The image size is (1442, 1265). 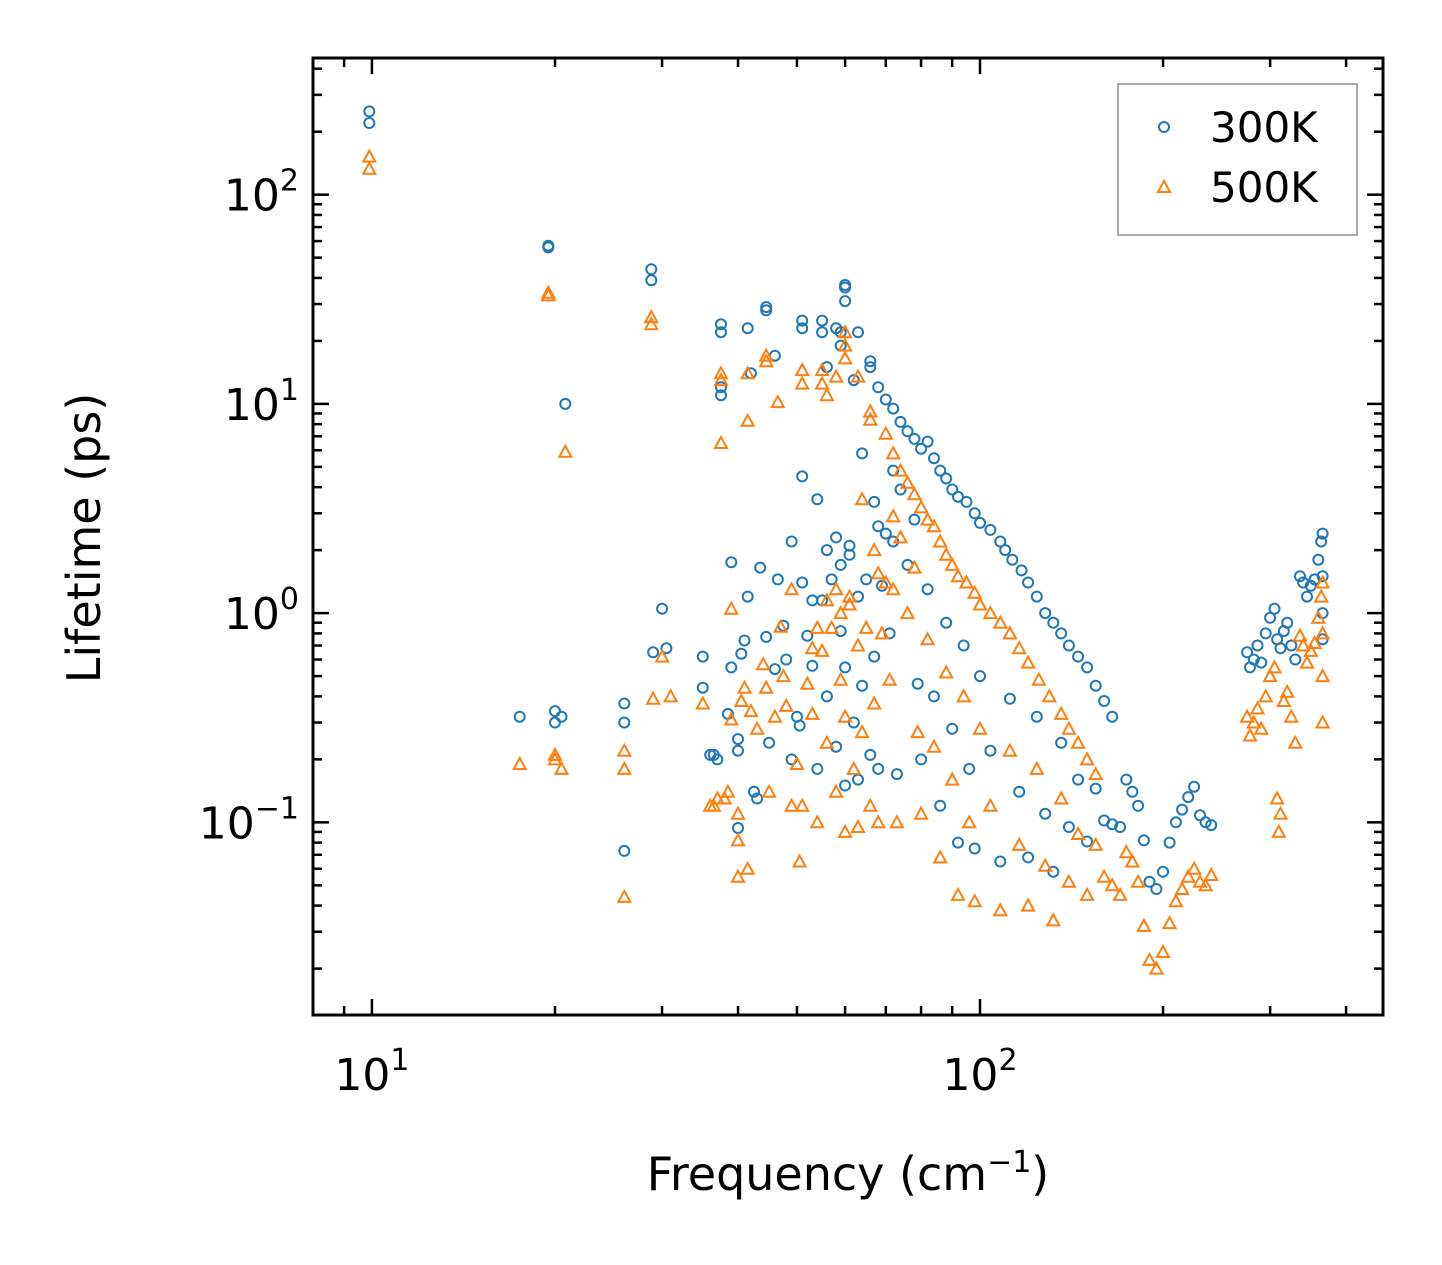 What do you see at coordinates (1264, 127) in the screenshot?
I see `legend-label-300k: 300K` at bounding box center [1264, 127].